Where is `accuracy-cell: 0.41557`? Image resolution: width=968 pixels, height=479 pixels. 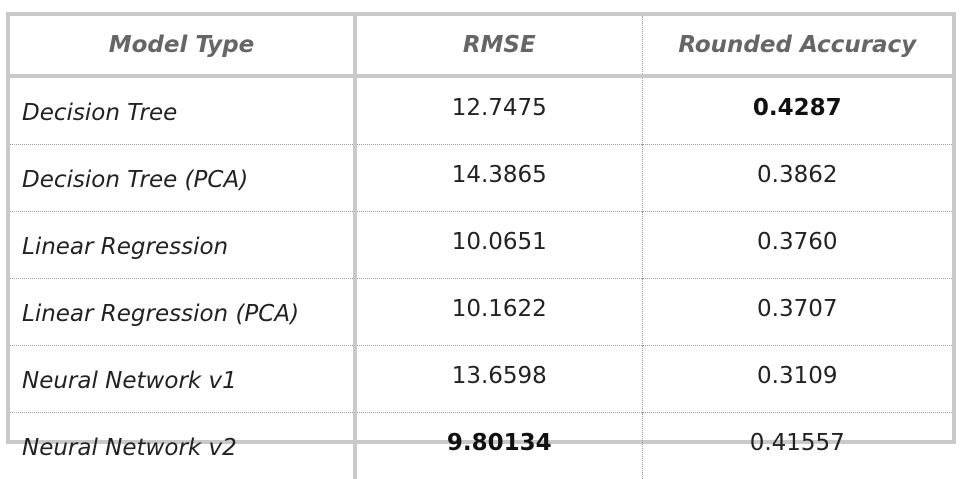 accuracy-cell: 0.41557 is located at coordinates (797, 446).